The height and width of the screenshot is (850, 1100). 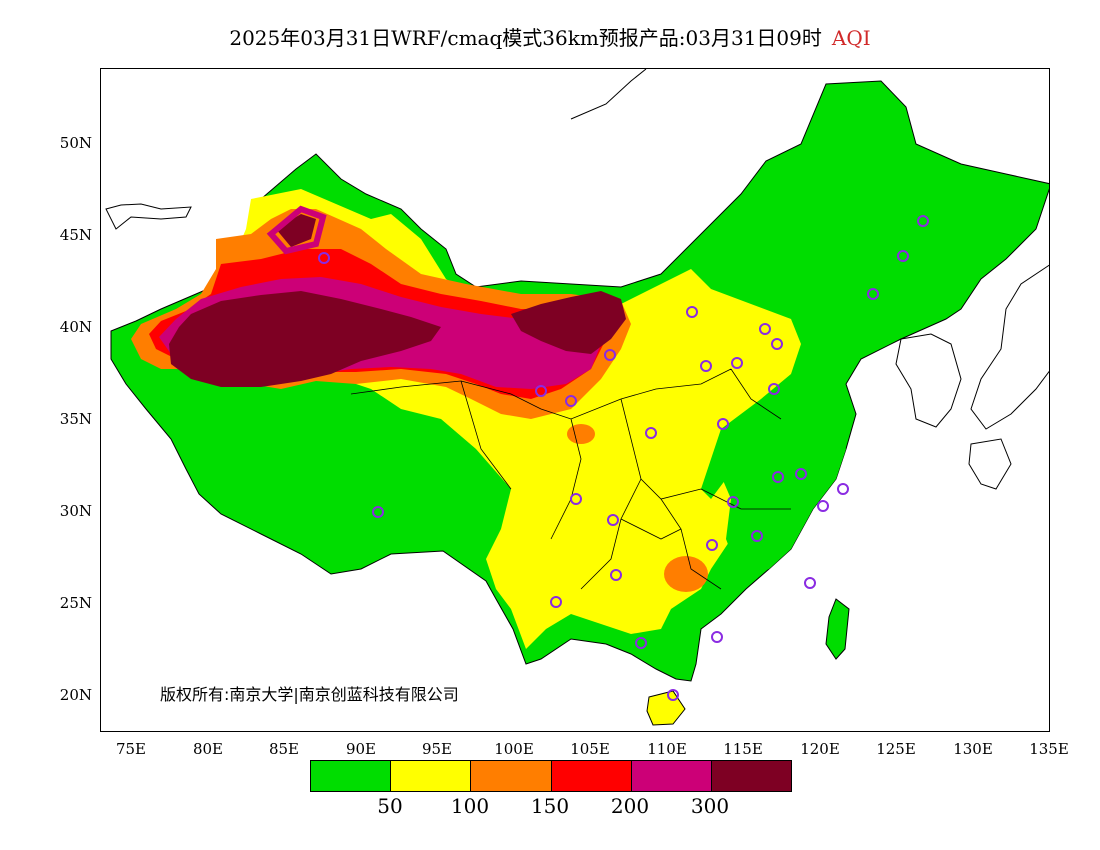 What do you see at coordinates (1009, 347) in the screenshot?
I see `coastline-japan` at bounding box center [1009, 347].